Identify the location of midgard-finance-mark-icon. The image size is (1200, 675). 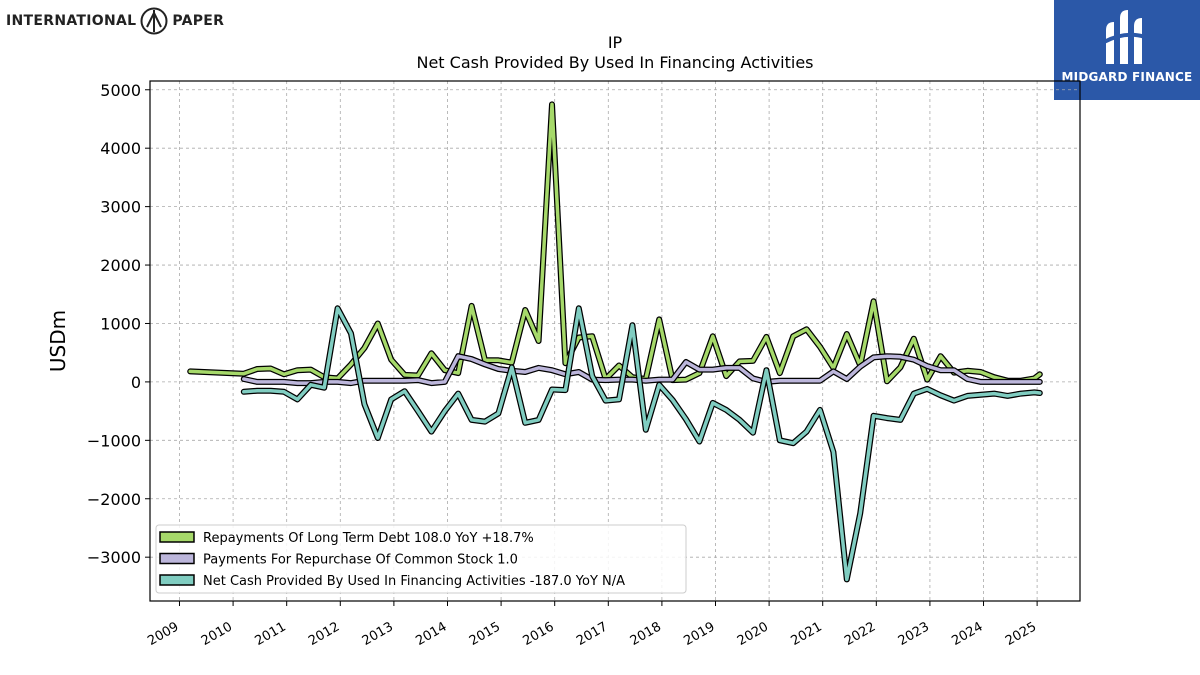
(1126, 37).